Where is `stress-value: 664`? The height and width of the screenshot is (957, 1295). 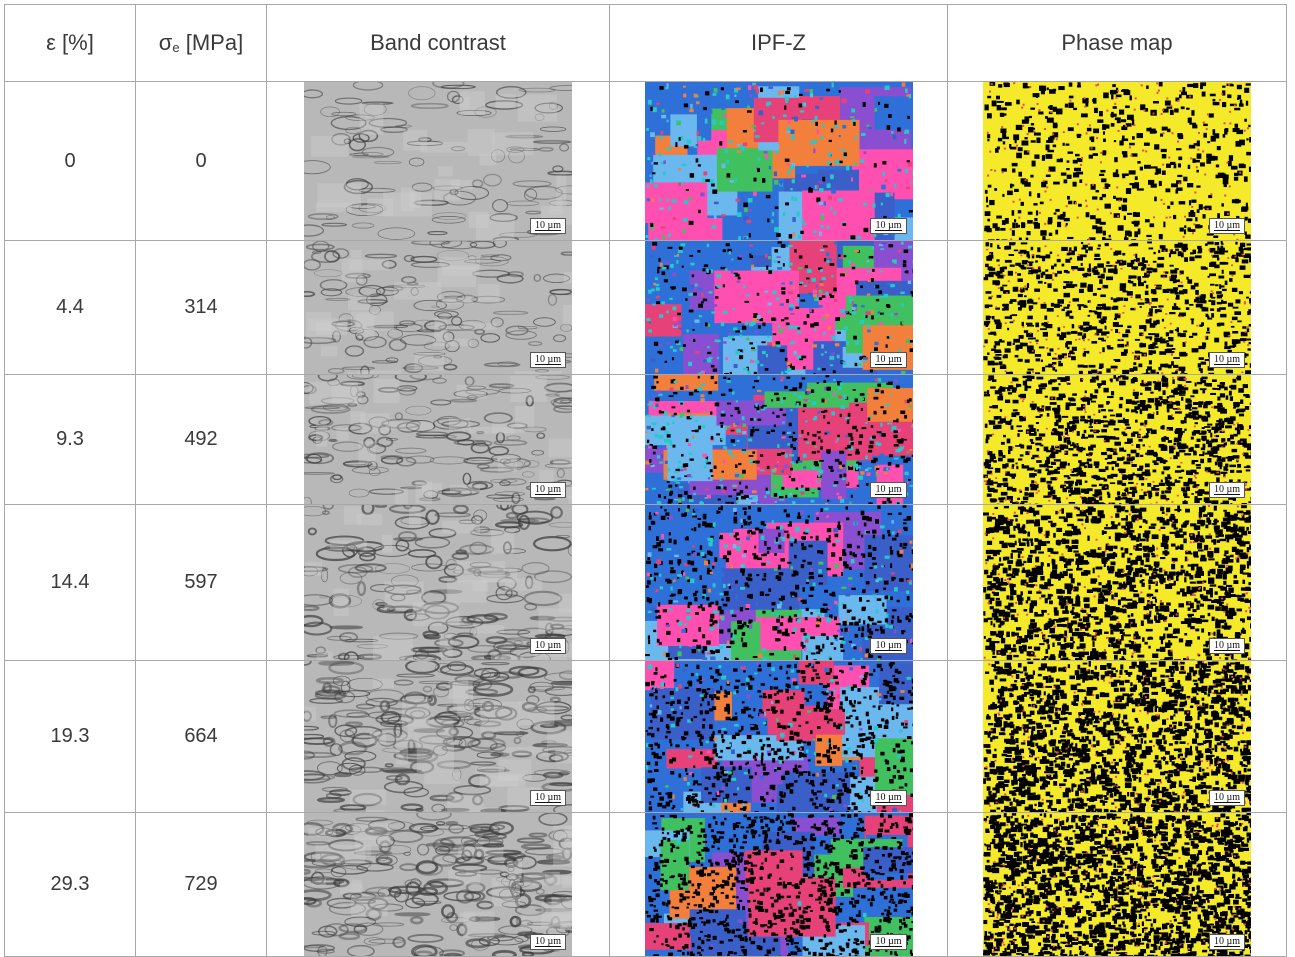
stress-value: 664 is located at coordinates (201, 737).